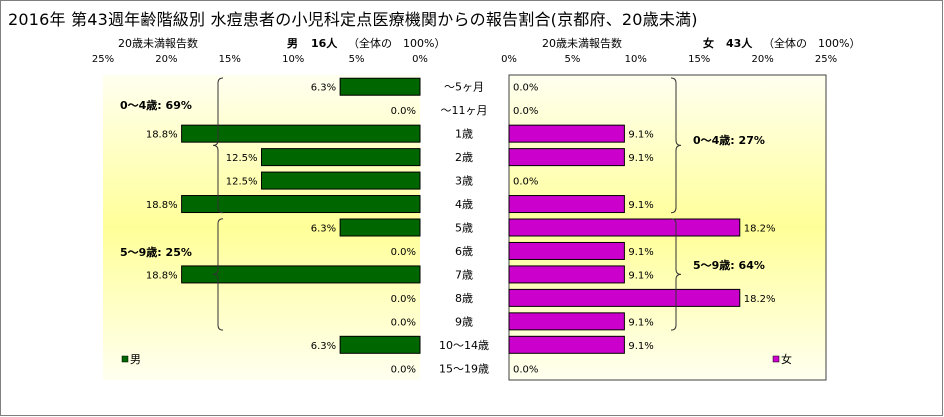 Image resolution: width=944 pixels, height=417 pixels. I want to click on female-x-tick-label: 10%, so click(636, 59).